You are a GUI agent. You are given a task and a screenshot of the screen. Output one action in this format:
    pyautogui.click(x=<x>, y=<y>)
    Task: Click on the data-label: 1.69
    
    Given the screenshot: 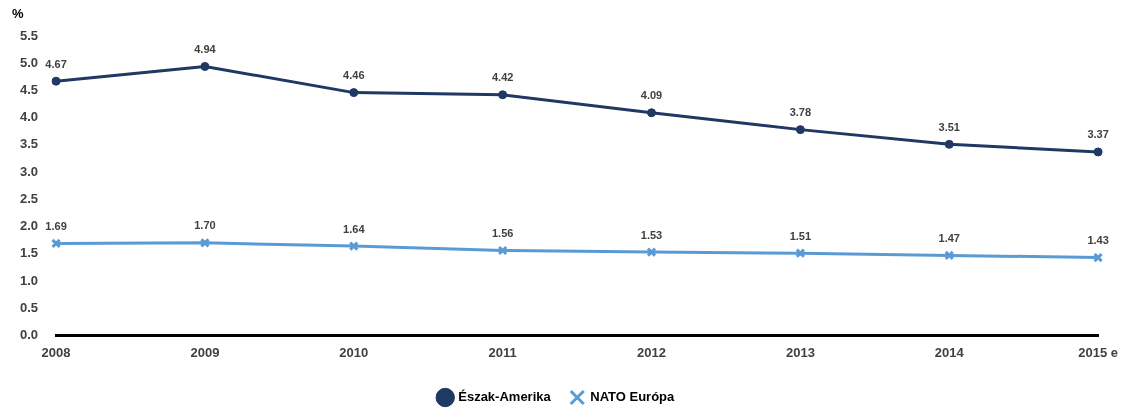 What is the action you would take?
    pyautogui.click(x=56, y=225)
    